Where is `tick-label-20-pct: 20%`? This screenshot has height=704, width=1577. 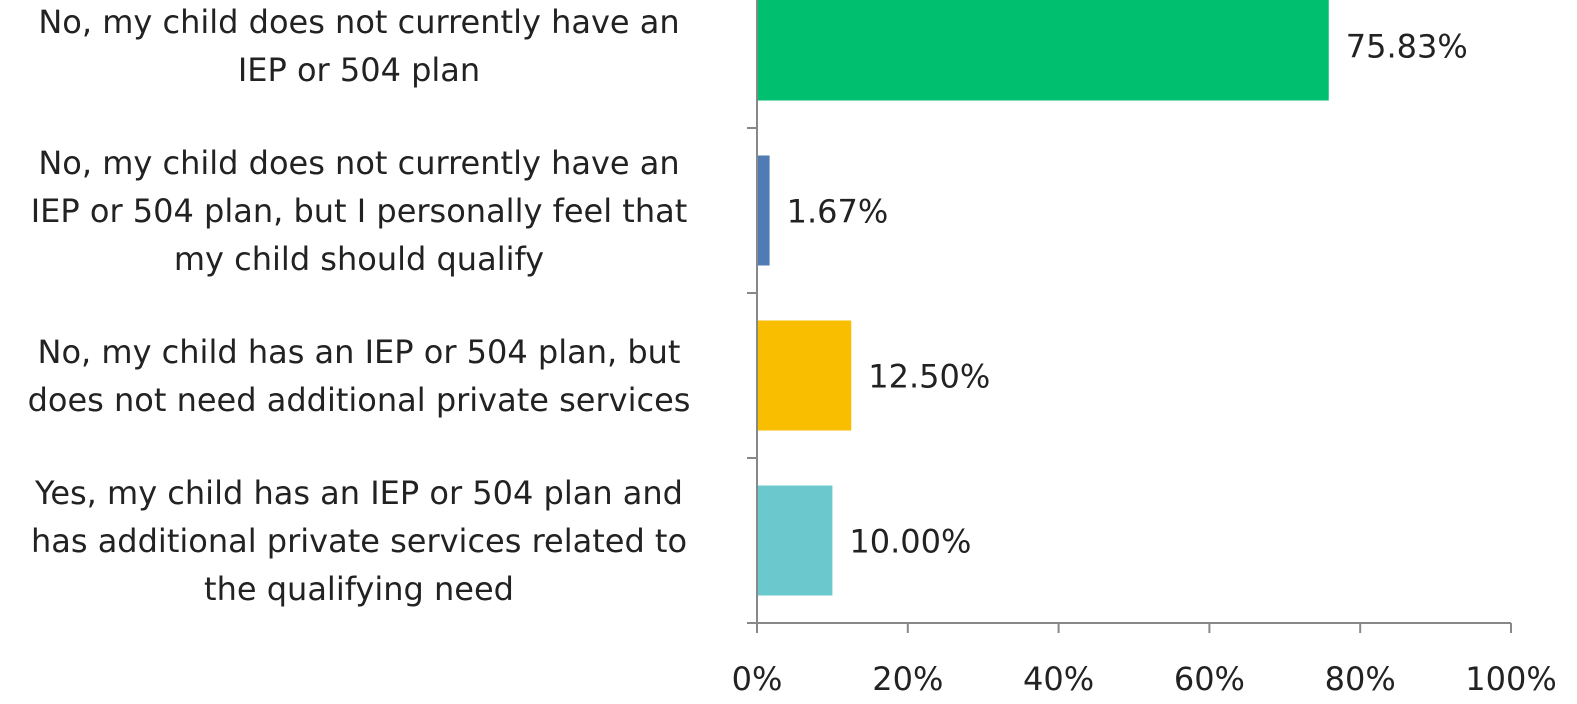
tick-label-20-pct: 20% is located at coordinates (907, 679).